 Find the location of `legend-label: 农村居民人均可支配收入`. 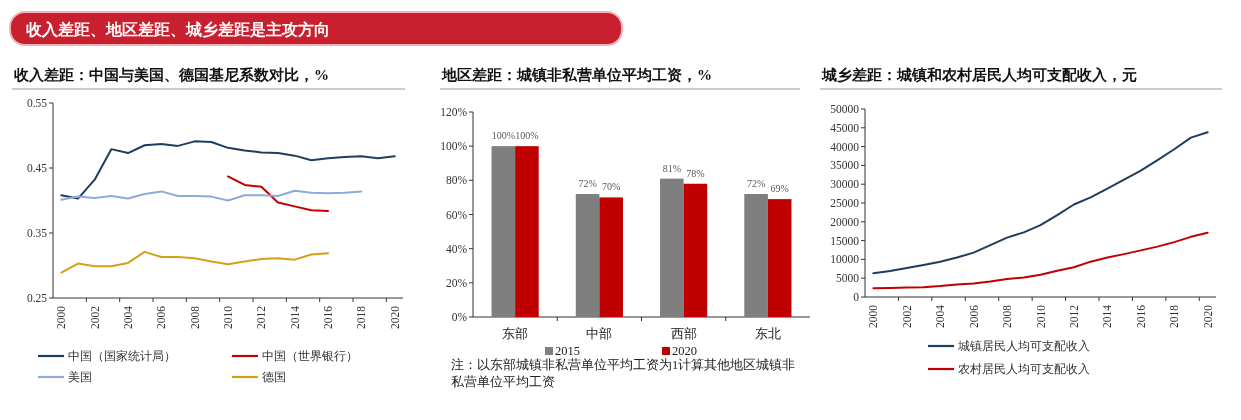

legend-label: 农村居民人均可支配收入 is located at coordinates (1024, 368).